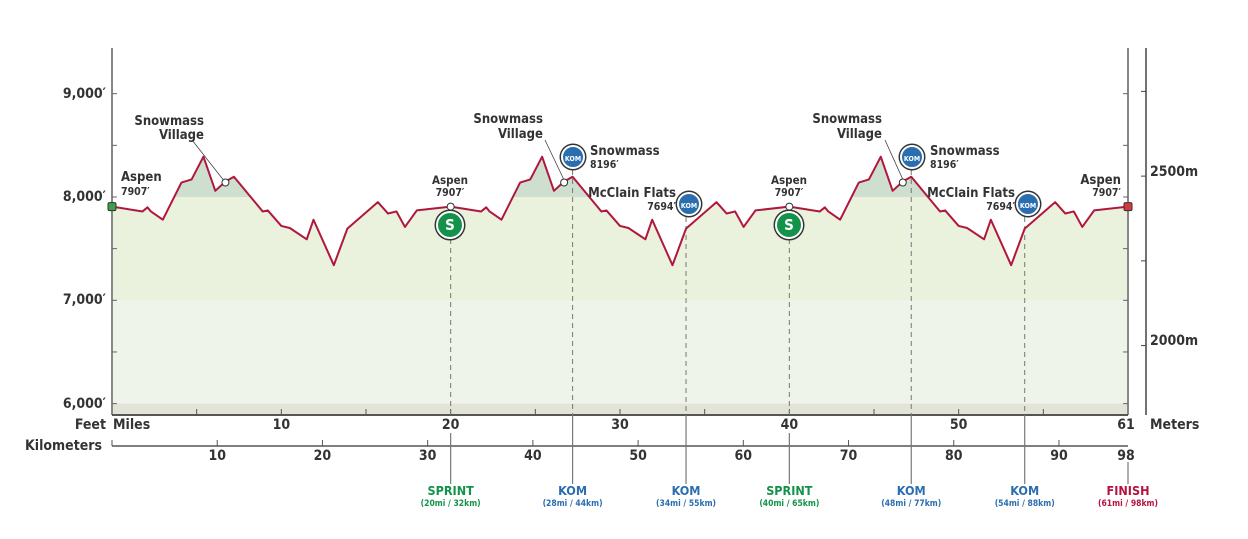  What do you see at coordinates (112, 207) in the screenshot?
I see `start-marker` at bounding box center [112, 207].